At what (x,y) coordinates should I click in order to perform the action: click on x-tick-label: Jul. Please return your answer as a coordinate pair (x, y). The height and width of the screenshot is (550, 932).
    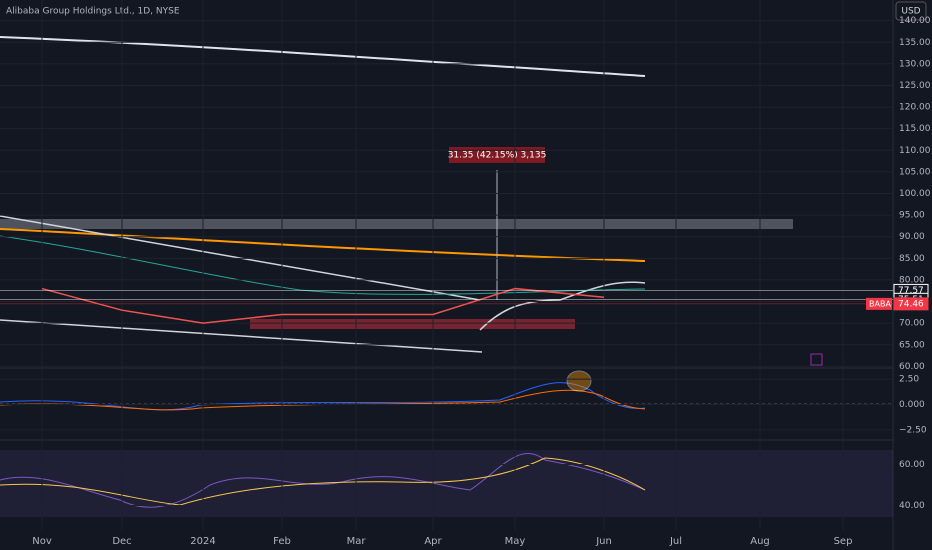
    Looking at the image, I should click on (675, 541).